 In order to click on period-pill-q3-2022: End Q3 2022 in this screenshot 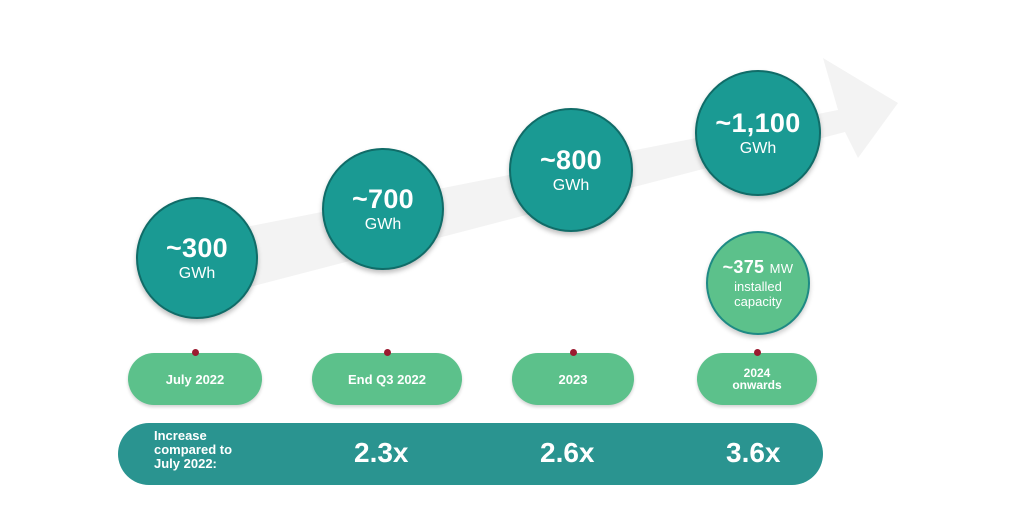, I will do `click(387, 377)`.